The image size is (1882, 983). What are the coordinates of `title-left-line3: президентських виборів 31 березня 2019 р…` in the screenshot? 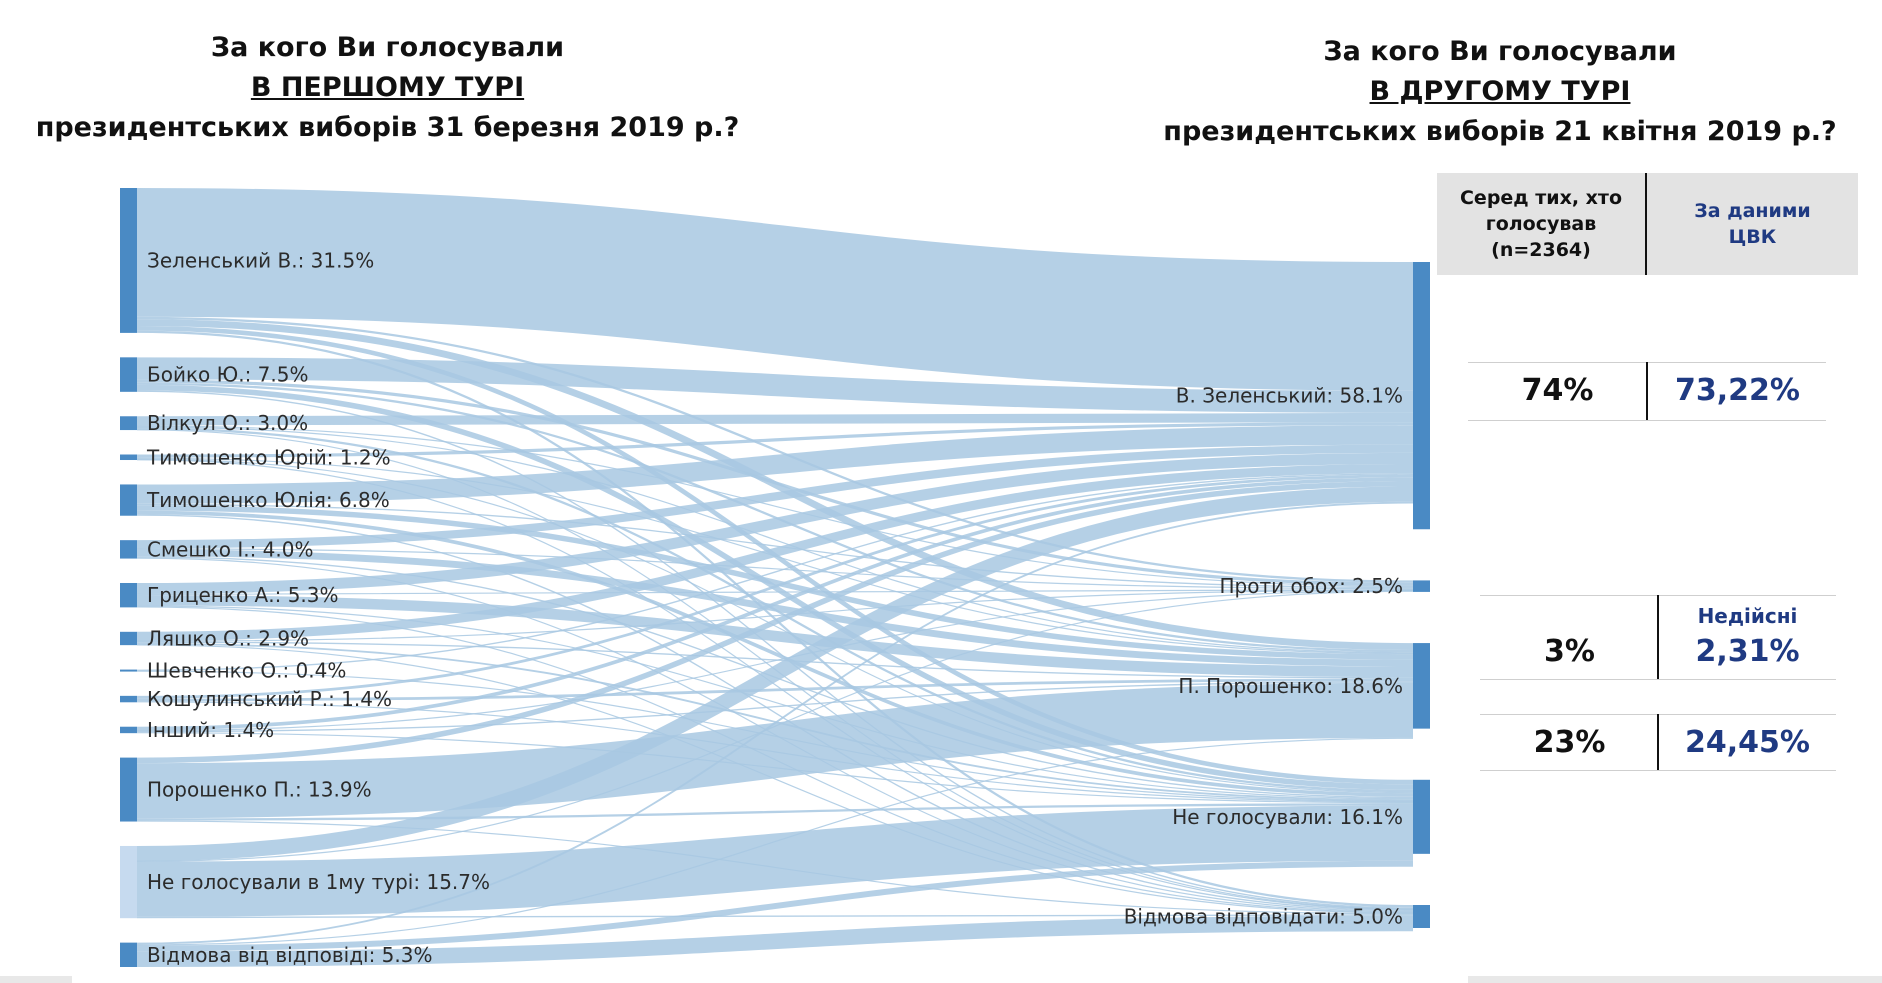 It's located at (387, 127).